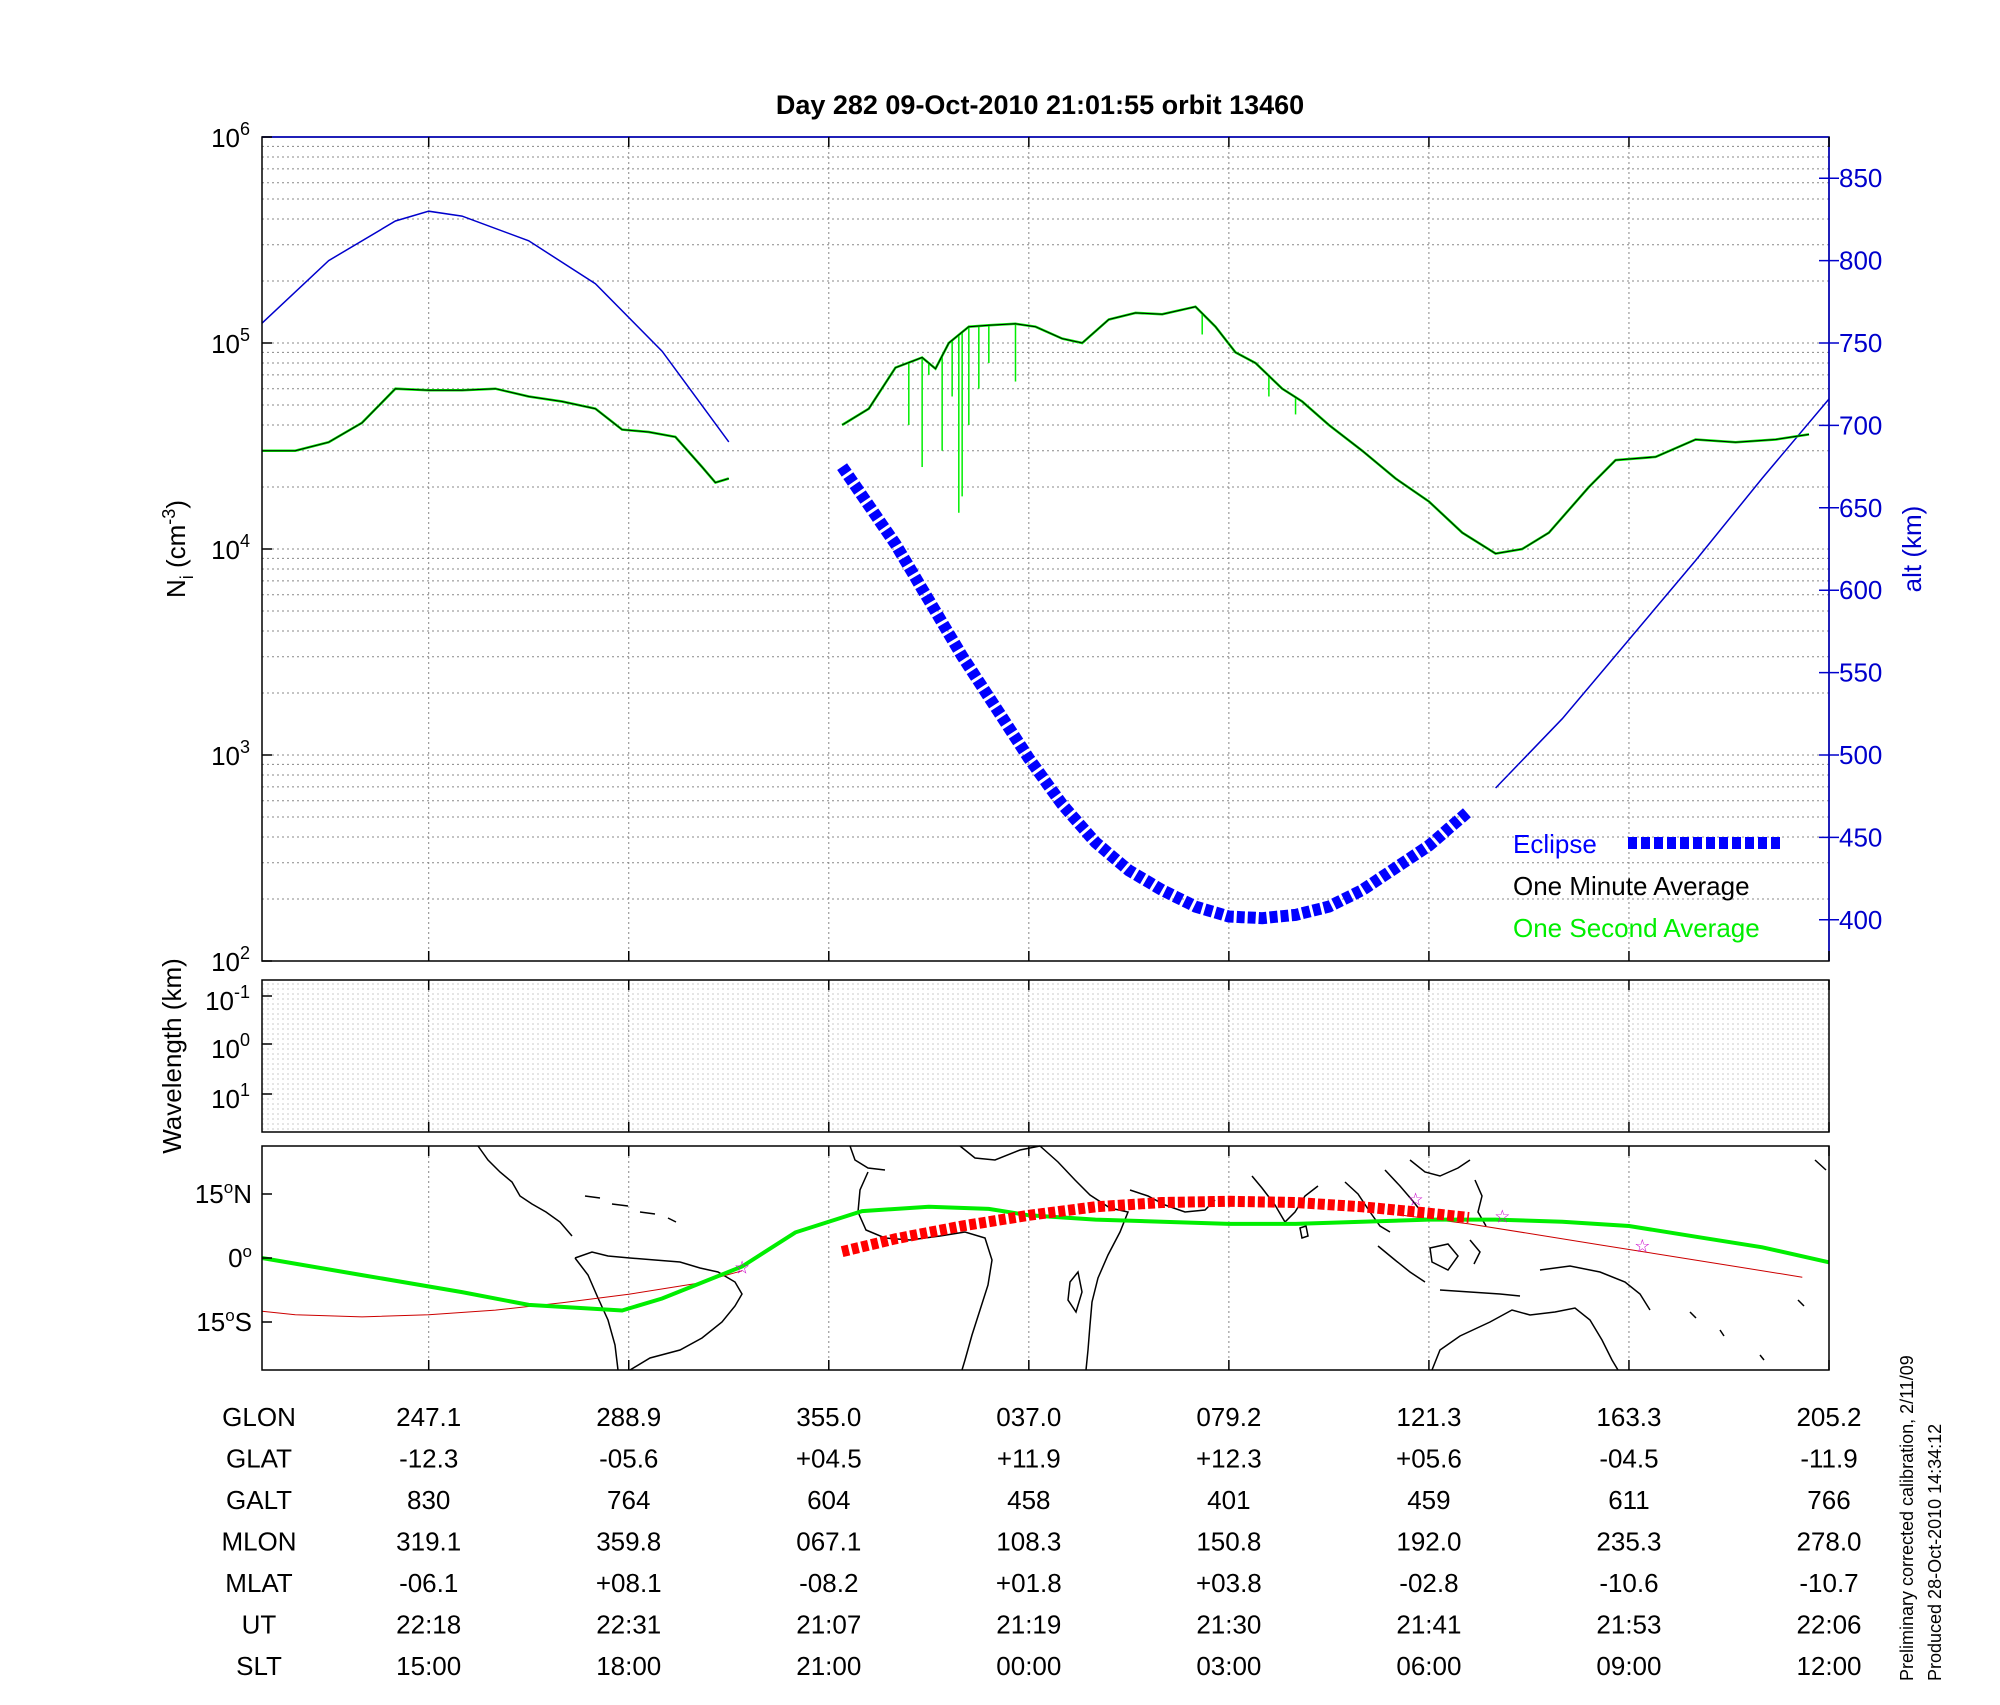 The width and height of the screenshot is (2000, 1705). Describe the element at coordinates (1828, 1666) in the screenshot. I see `table-cell: 12:00` at that location.